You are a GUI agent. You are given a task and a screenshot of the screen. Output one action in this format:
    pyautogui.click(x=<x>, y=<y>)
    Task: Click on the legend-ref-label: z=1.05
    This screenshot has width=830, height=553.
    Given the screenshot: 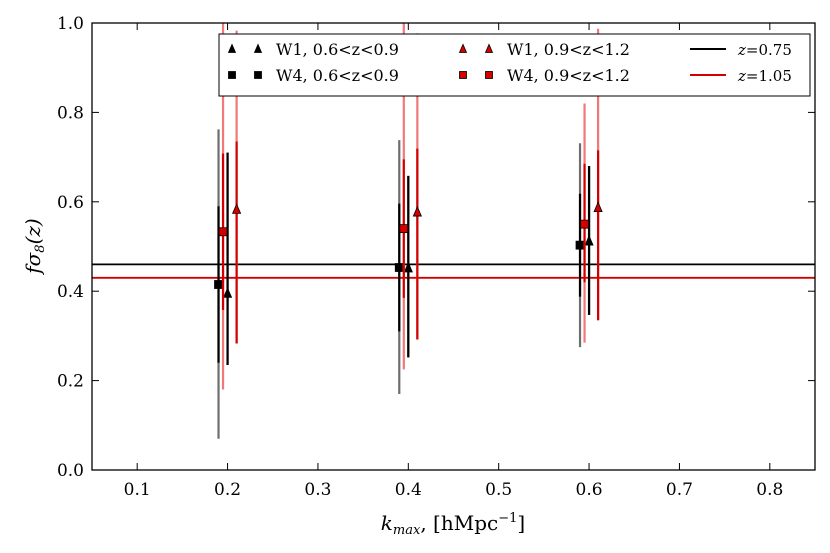 What is the action you would take?
    pyautogui.click(x=764, y=76)
    